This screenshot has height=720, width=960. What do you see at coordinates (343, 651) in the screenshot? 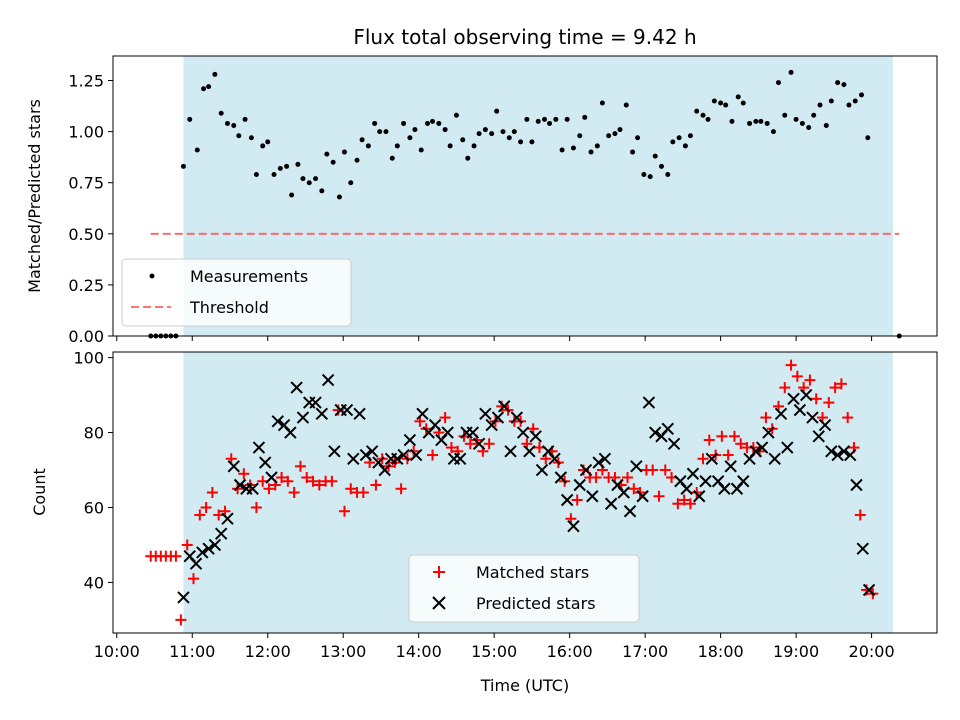
I see `bottom-x-tick-label: 13:00` at bounding box center [343, 651].